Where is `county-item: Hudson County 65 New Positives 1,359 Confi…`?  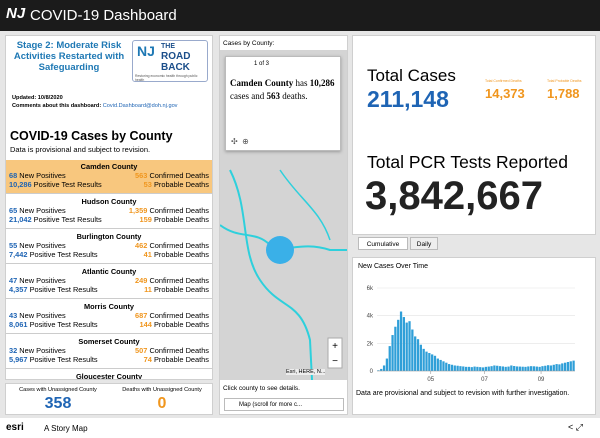
county-item: Hudson County 65 New Positives 1,359 Confi… is located at coordinates (109, 212).